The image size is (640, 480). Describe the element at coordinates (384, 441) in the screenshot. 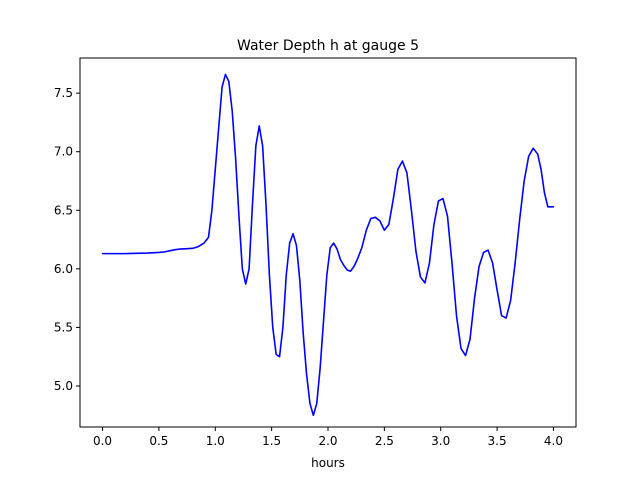

I see `x-tick-label: 2.5` at that location.